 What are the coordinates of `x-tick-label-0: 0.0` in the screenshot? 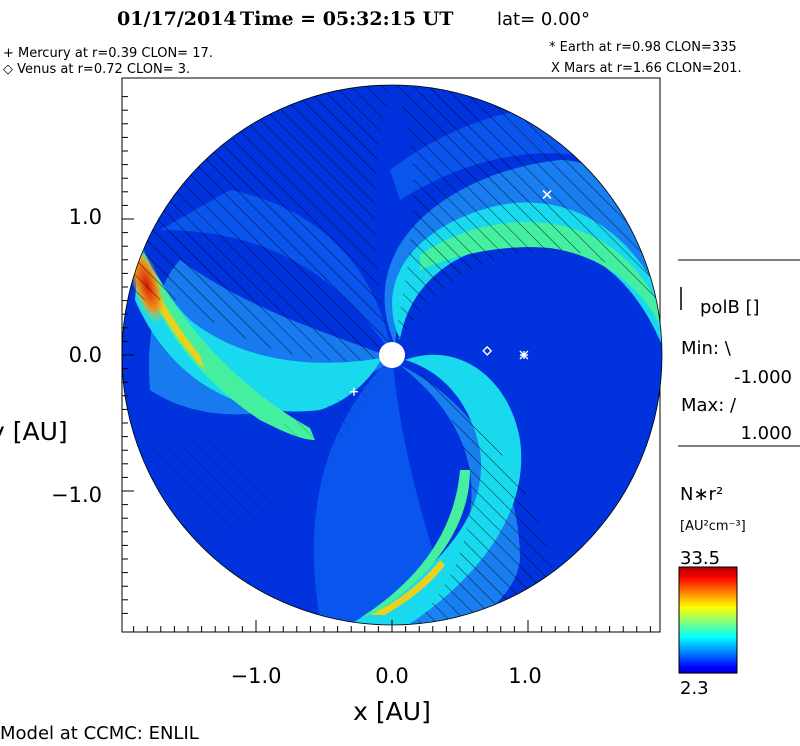 It's located at (391, 676).